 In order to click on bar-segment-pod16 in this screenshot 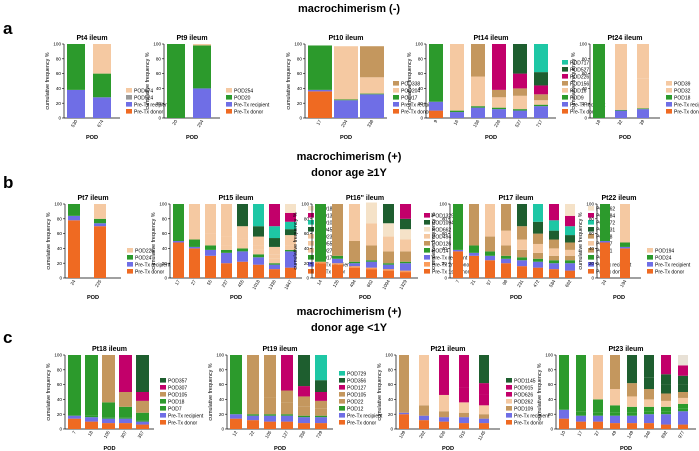, I will do `click(499, 102)`.